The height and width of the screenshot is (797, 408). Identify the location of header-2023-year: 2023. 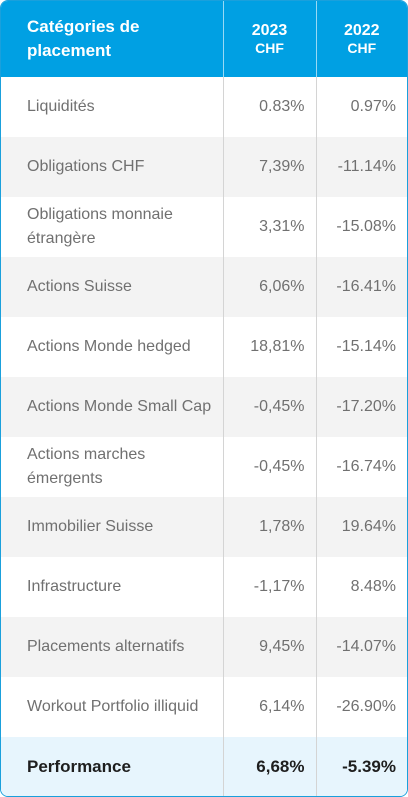
(269, 30).